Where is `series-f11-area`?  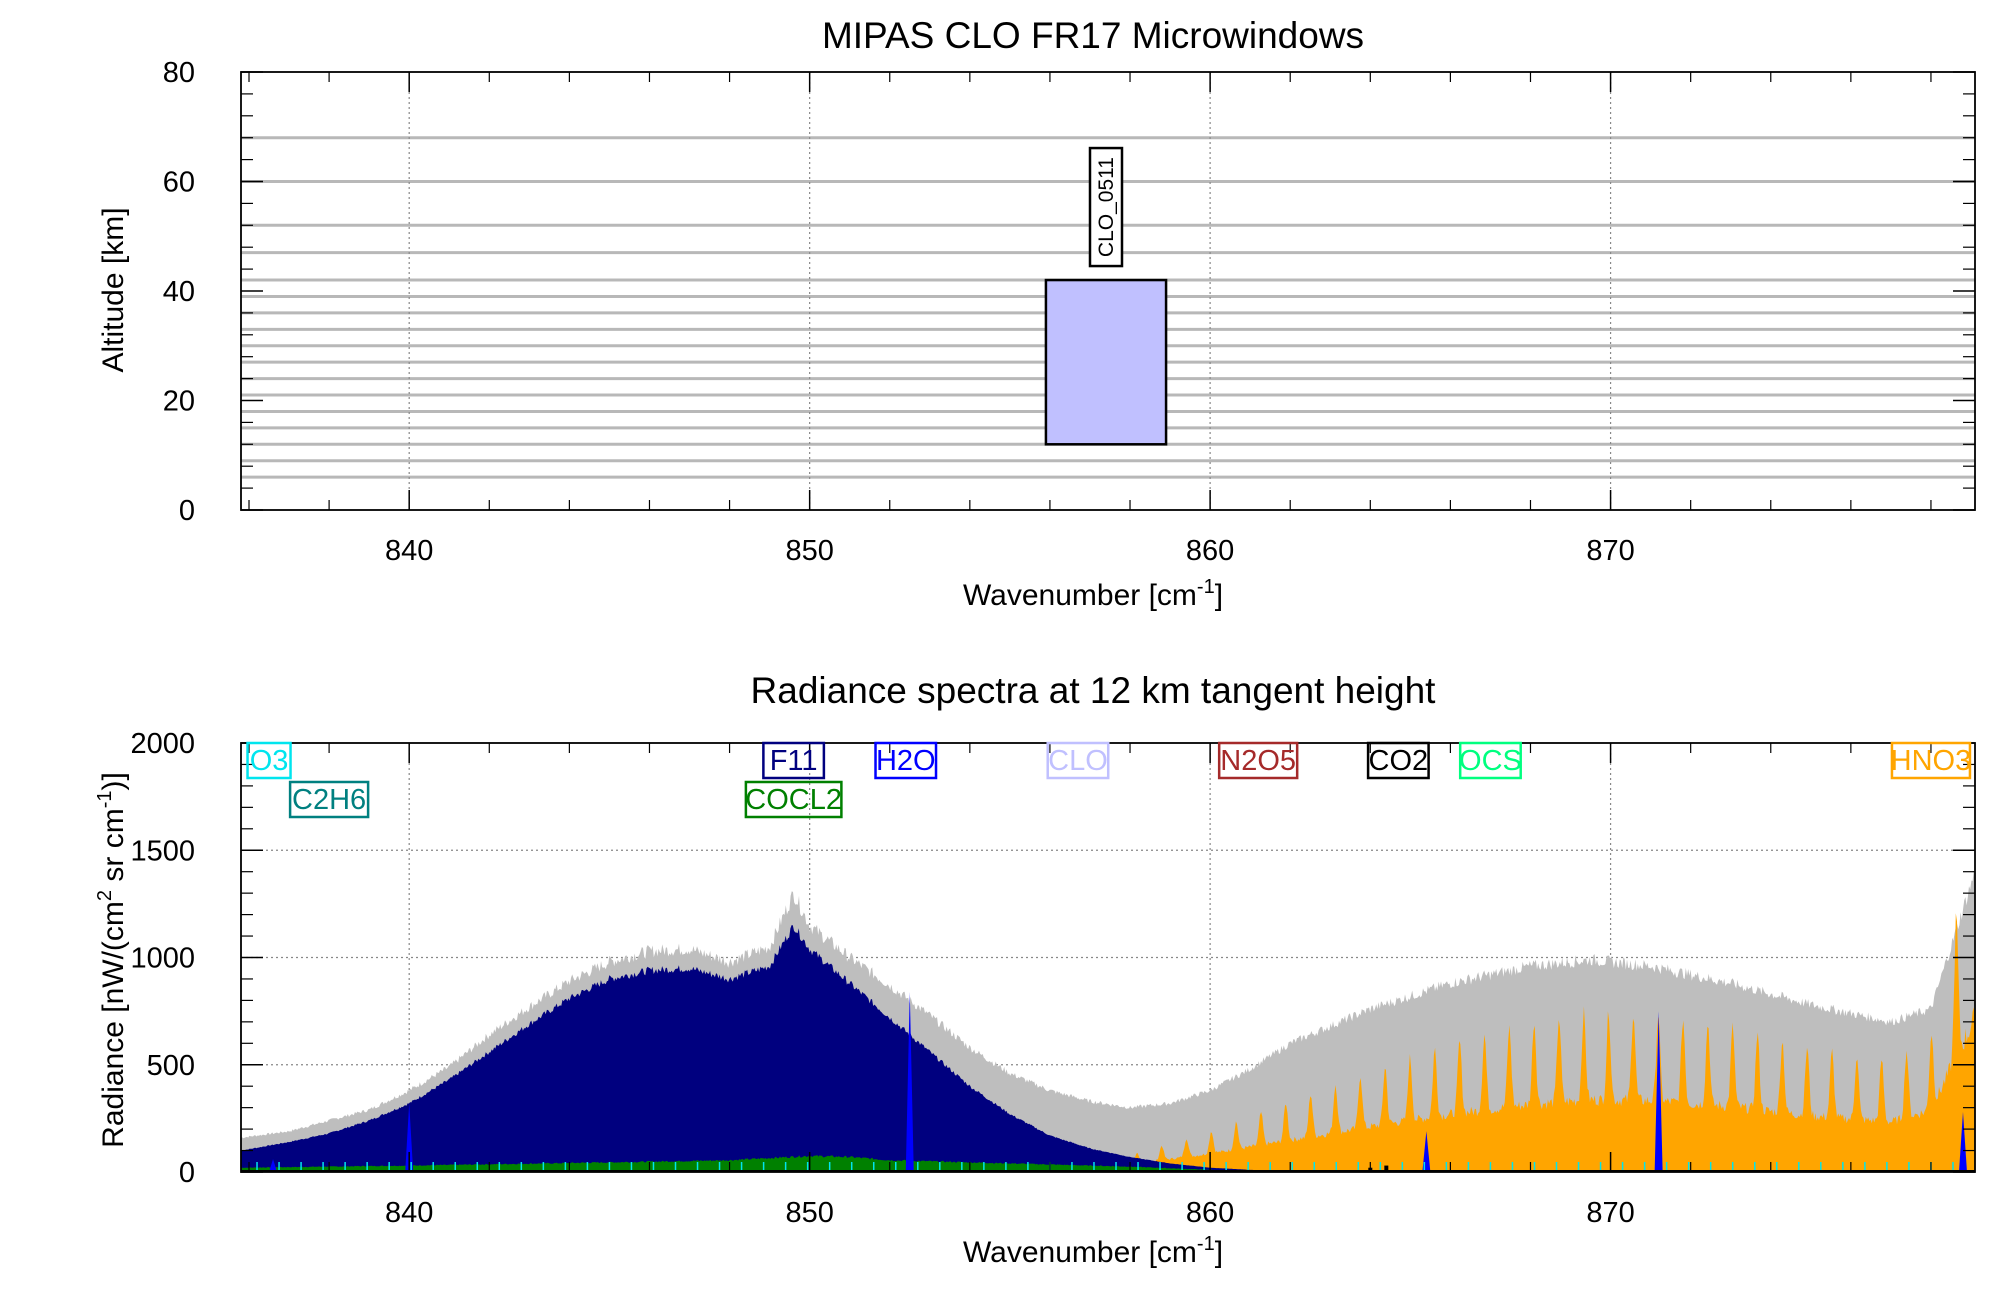 series-f11-area is located at coordinates (786, 1048).